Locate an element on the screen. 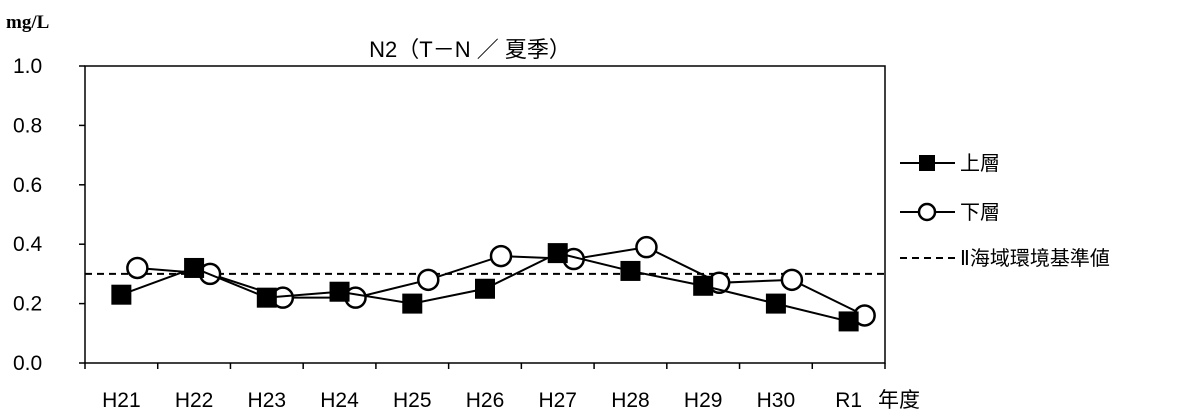 This screenshot has height=415, width=1191. x-tick-label: H28 is located at coordinates (630, 400).